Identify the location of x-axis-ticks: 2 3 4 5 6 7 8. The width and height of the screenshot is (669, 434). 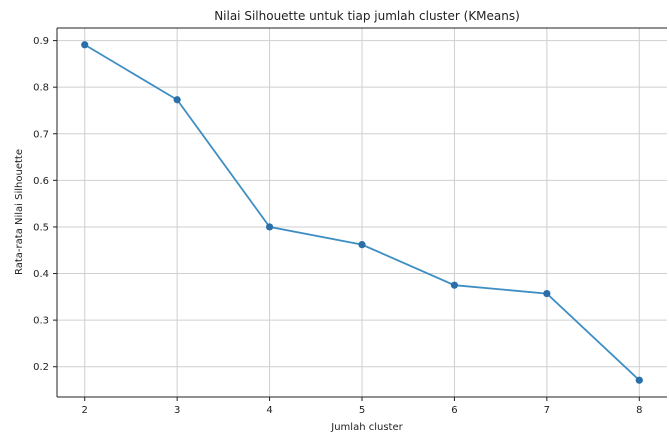
(362, 406).